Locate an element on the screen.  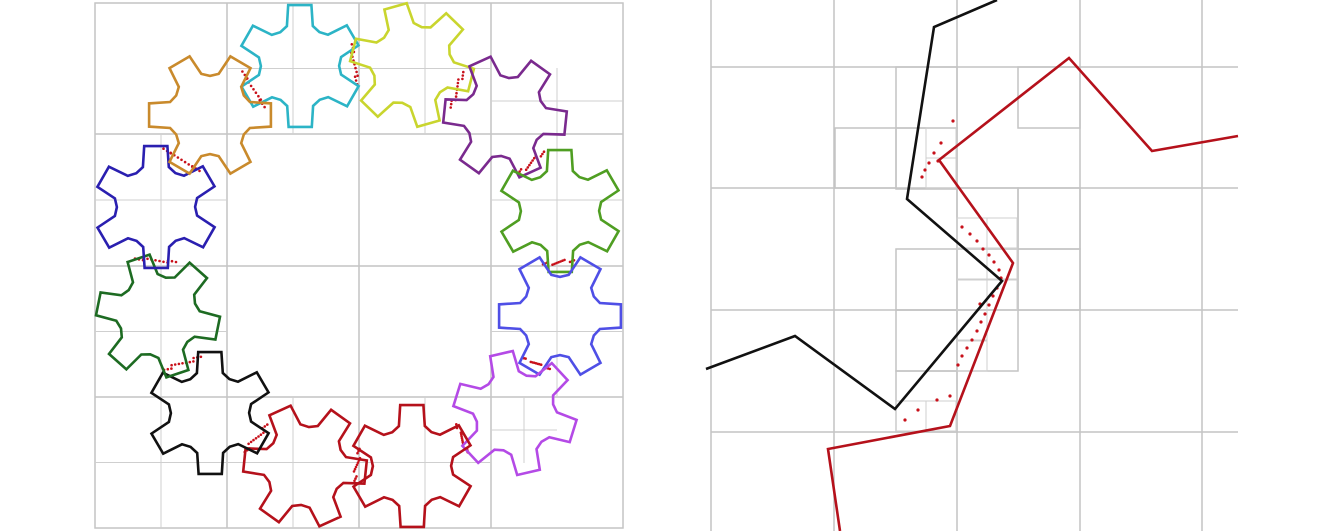
gear-red-right is located at coordinates (412, 466).